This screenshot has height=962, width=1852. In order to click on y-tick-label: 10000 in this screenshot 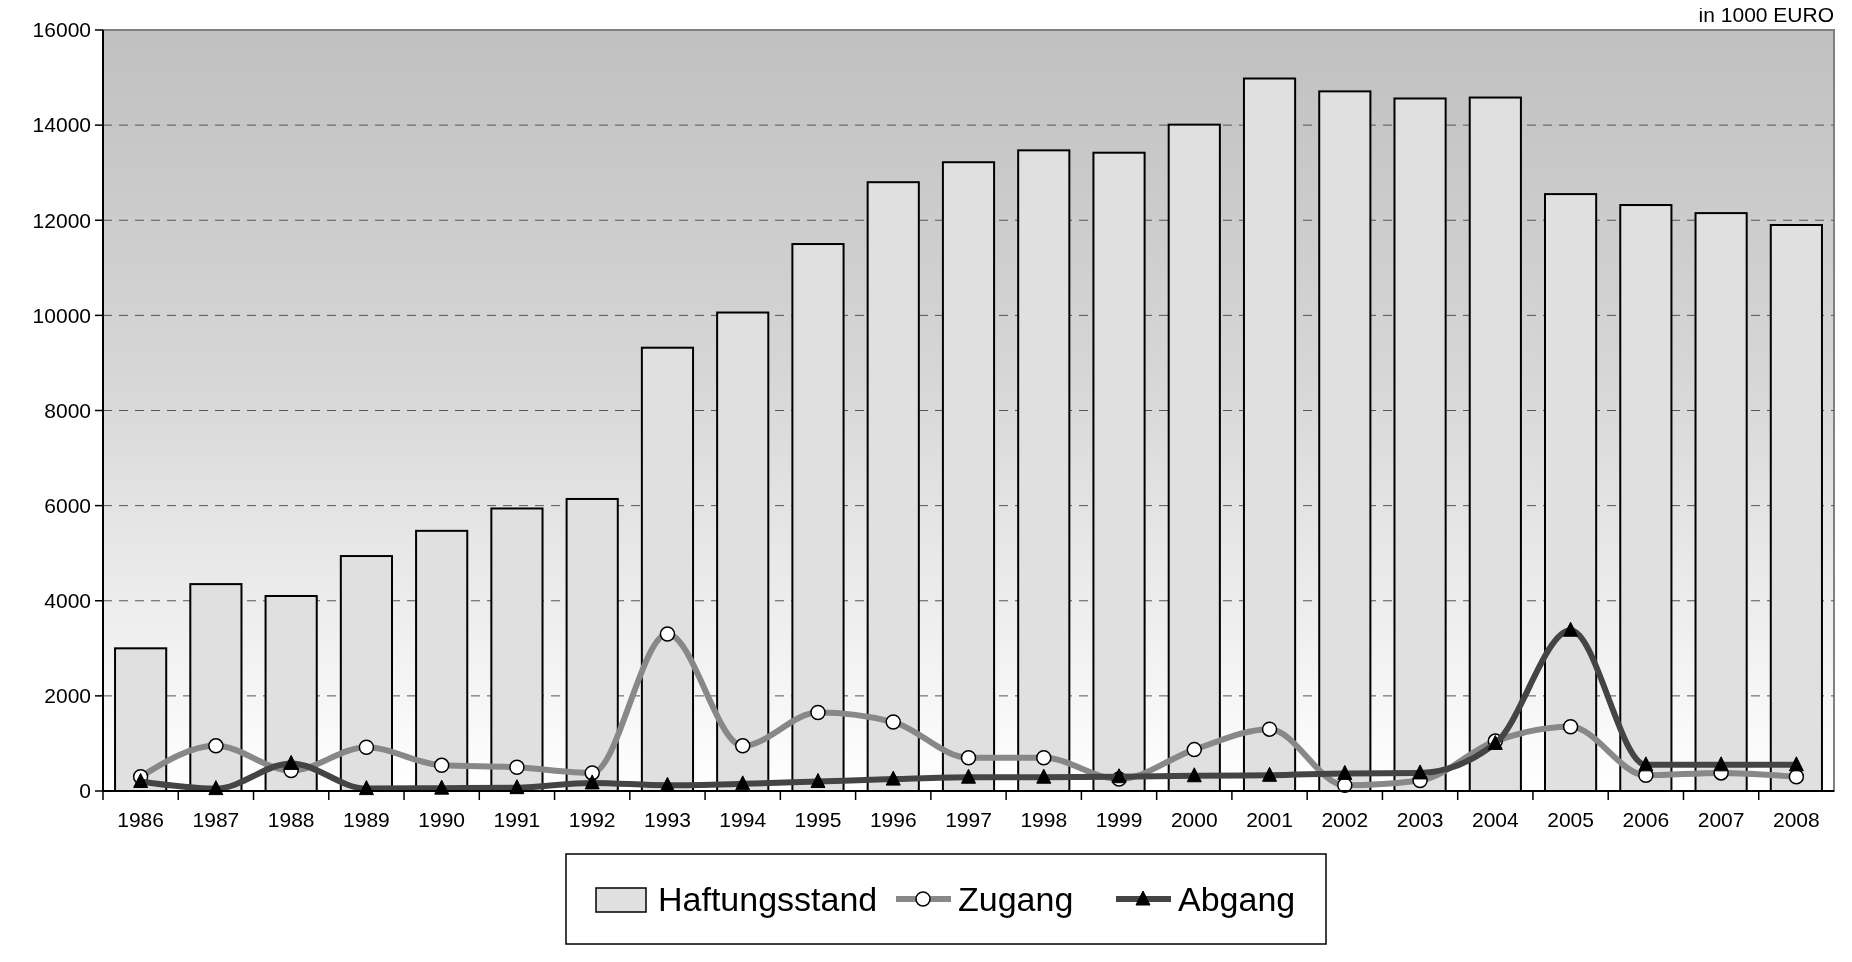, I will do `click(61, 315)`.